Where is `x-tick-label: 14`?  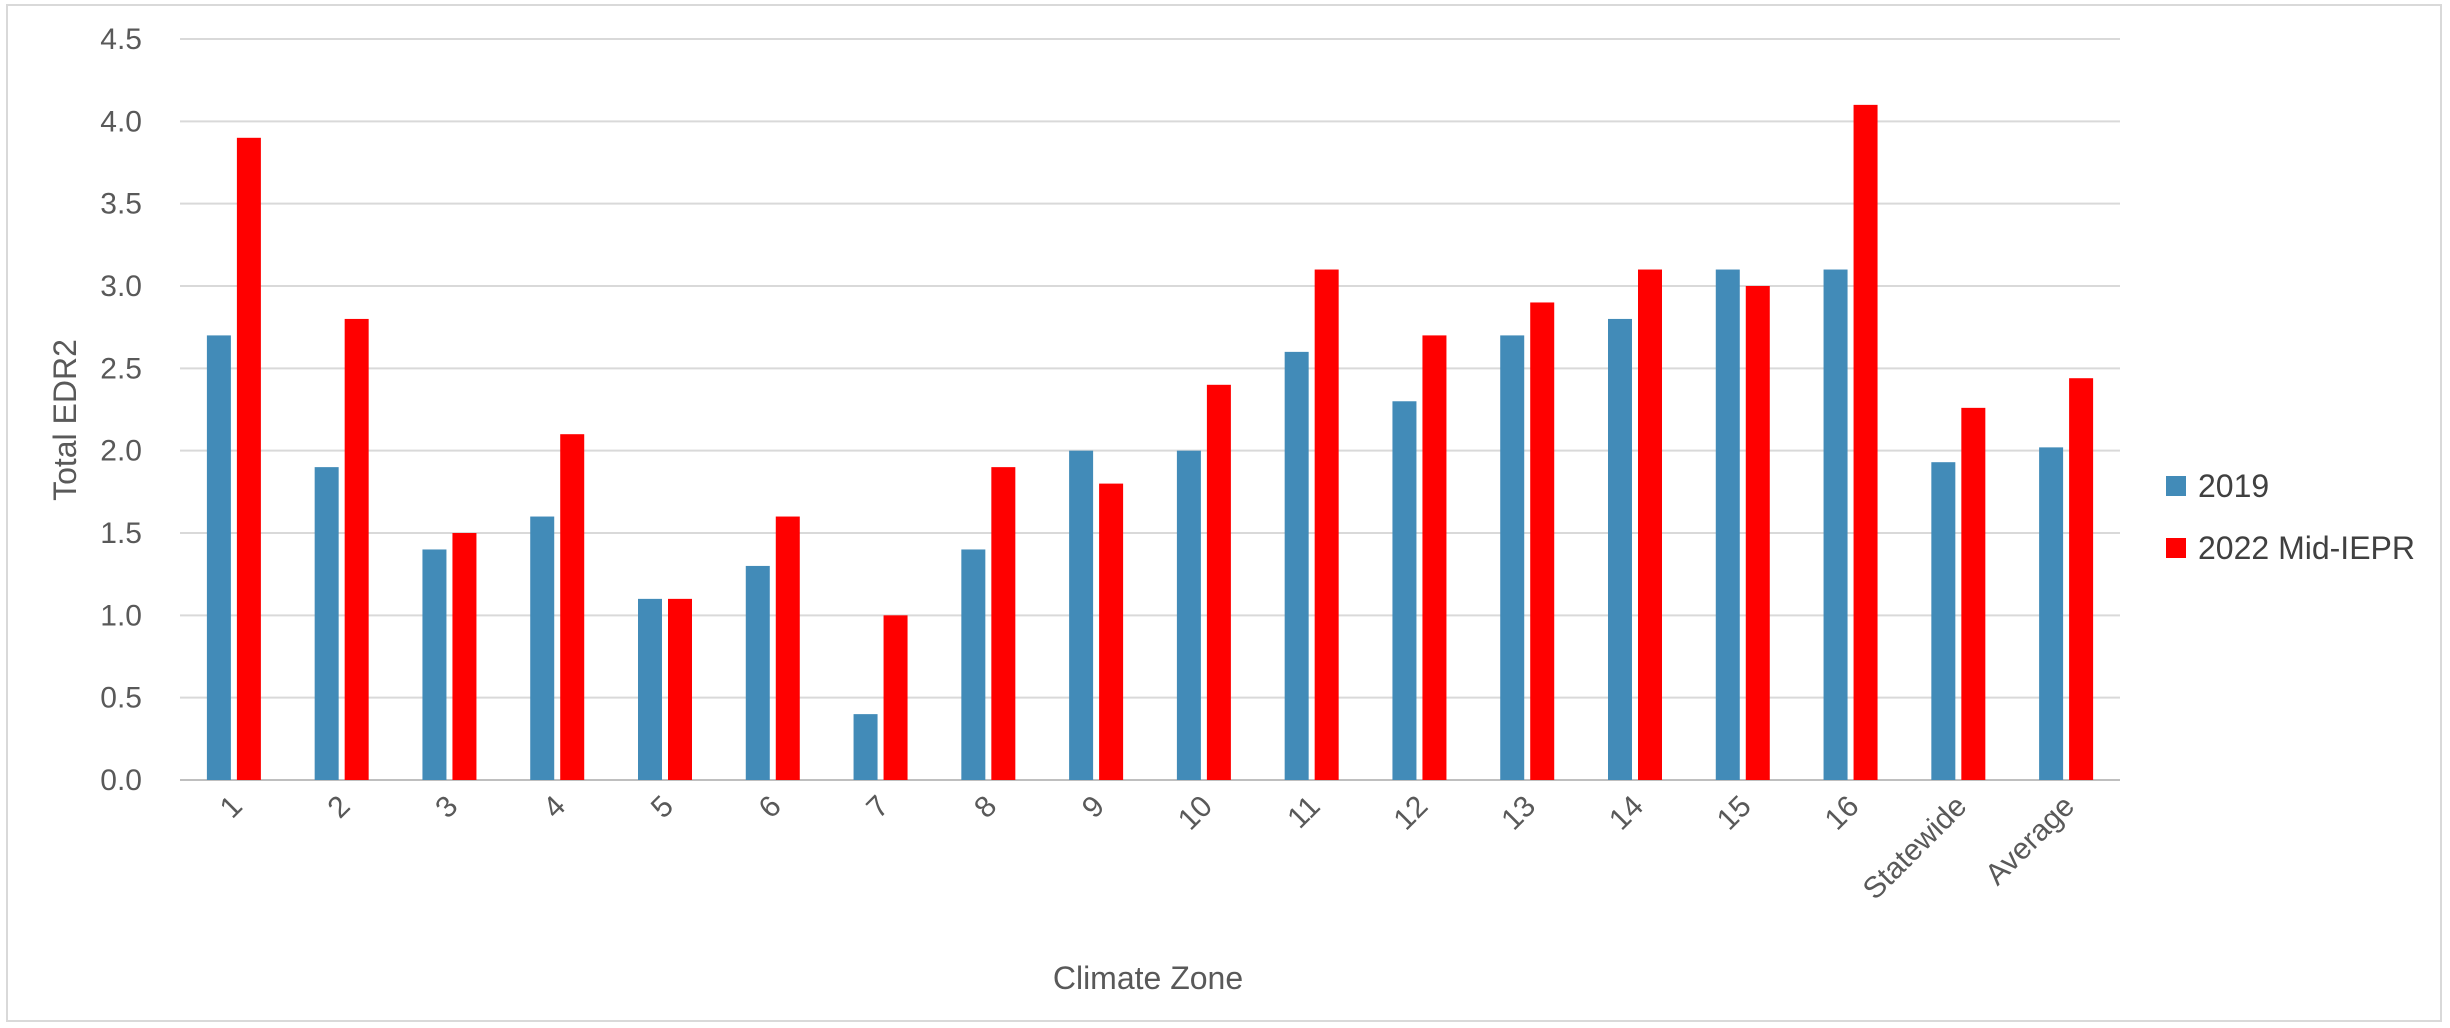 x-tick-label: 14 is located at coordinates (1626, 813).